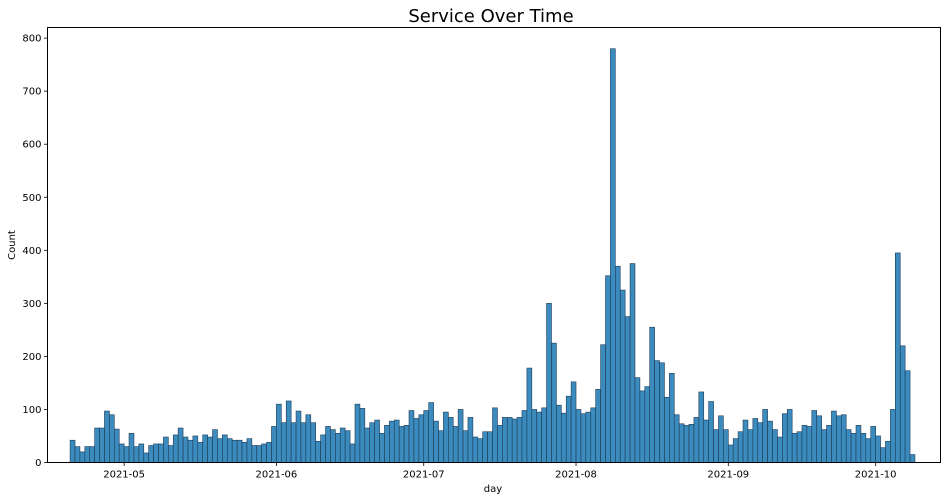 The height and width of the screenshot is (500, 947). Describe the element at coordinates (31, 357) in the screenshot. I see `y-tick-label: 200` at that location.